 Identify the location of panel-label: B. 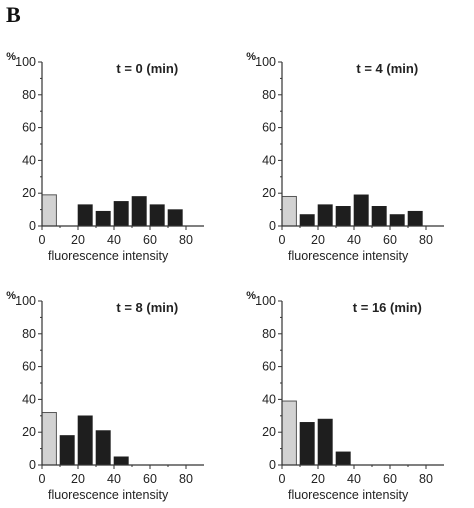
(13, 14).